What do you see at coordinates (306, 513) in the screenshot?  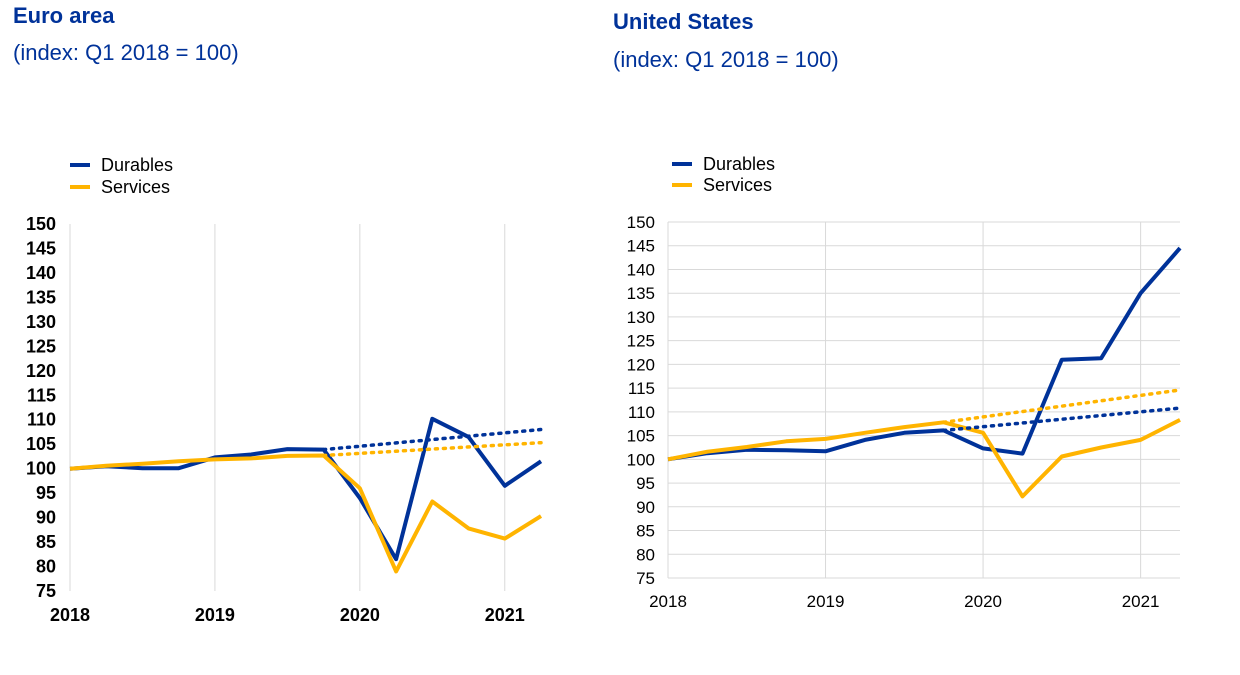 I see `euro-area-services-line` at bounding box center [306, 513].